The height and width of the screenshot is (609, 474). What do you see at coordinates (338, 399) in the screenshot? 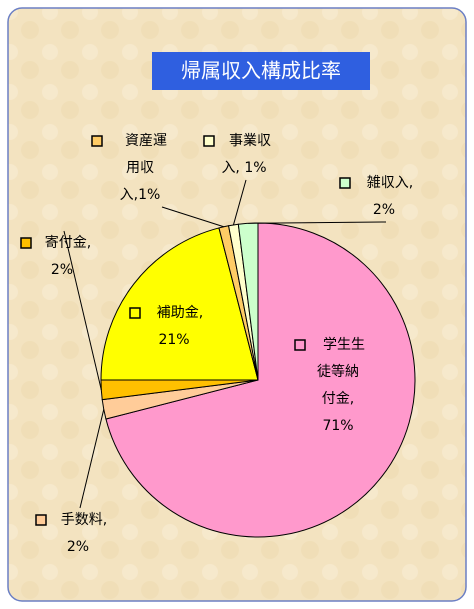
I see `data-label: 付金,` at bounding box center [338, 399].